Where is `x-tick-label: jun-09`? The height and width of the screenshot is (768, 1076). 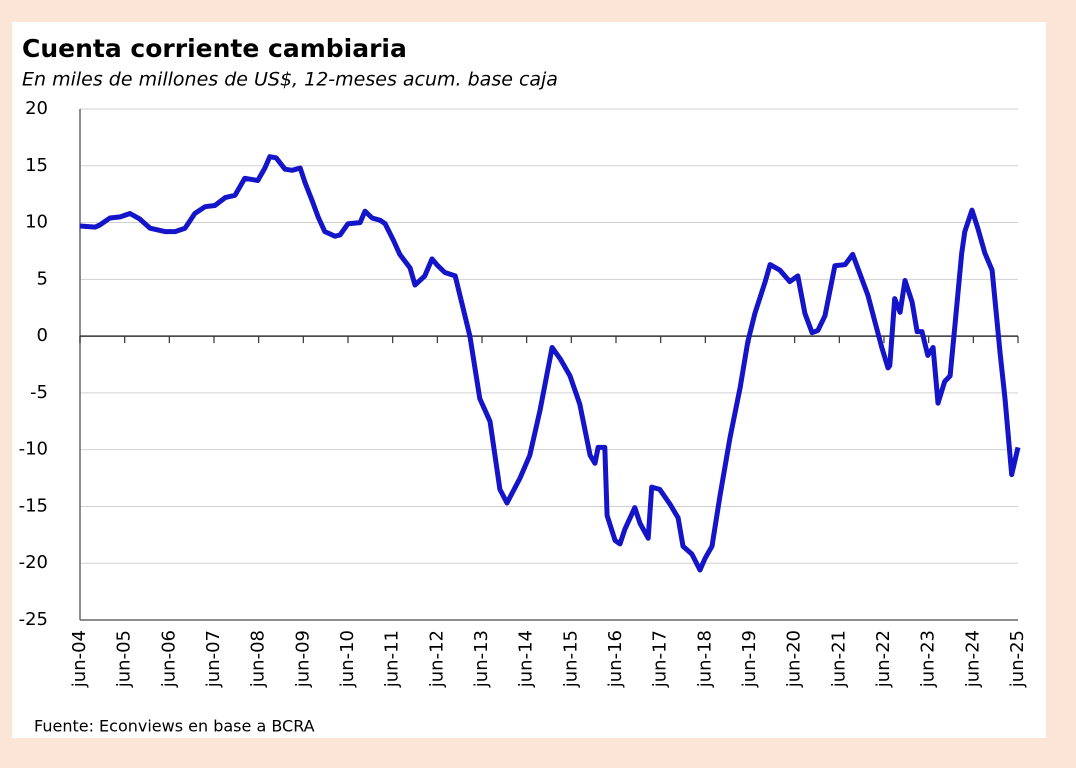 x-tick-label: jun-09 is located at coordinates (302, 659).